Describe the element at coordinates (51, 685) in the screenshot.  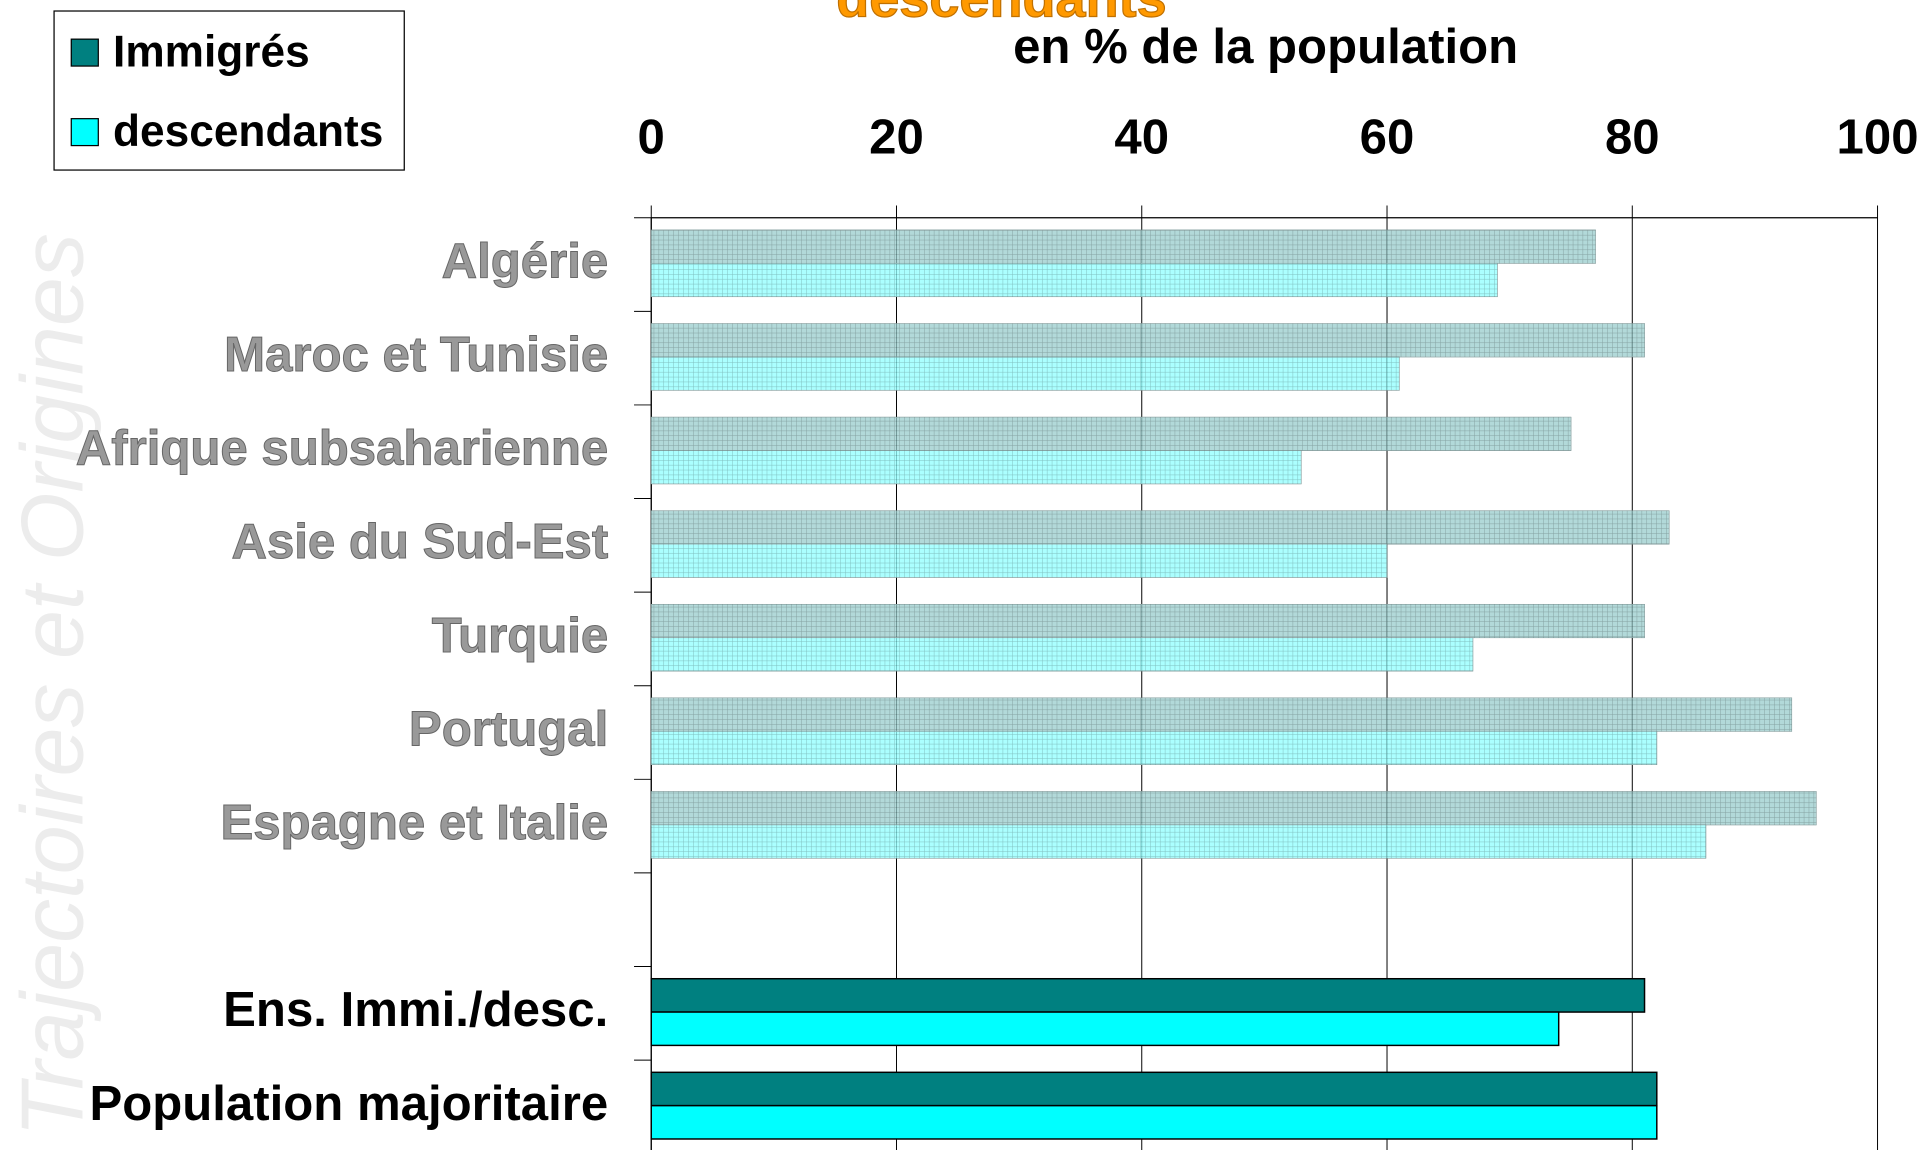
I see `watermark: Trajectoires et Origines` at that location.